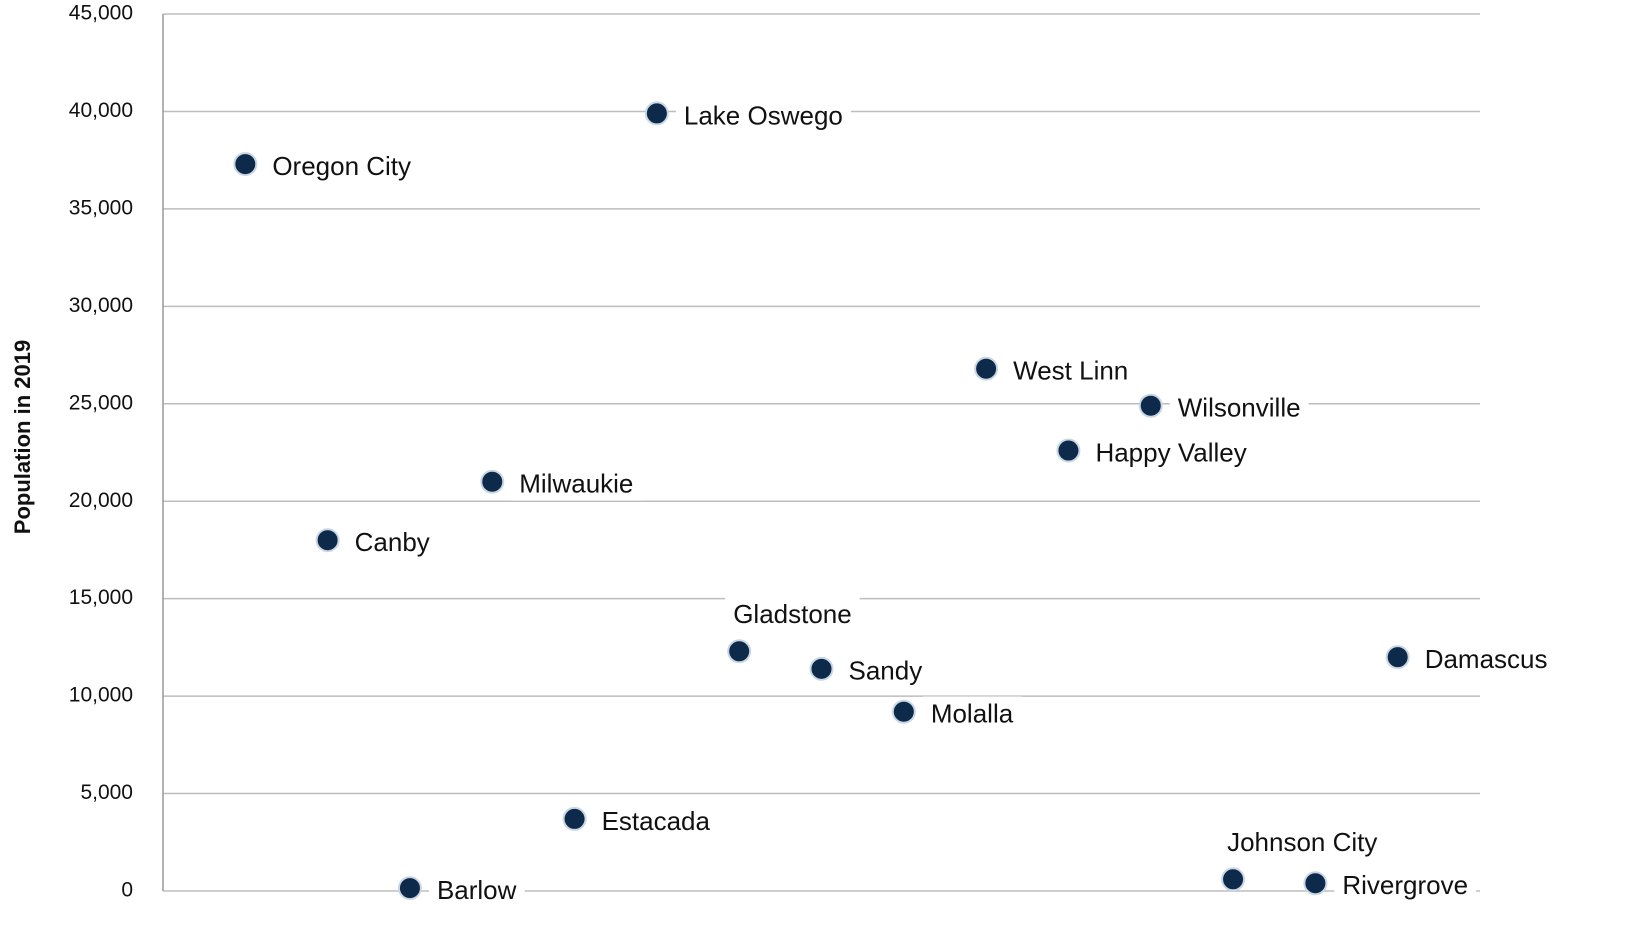 Image resolution: width=1643 pixels, height=949 pixels. I want to click on point-label: Canby, so click(392, 542).